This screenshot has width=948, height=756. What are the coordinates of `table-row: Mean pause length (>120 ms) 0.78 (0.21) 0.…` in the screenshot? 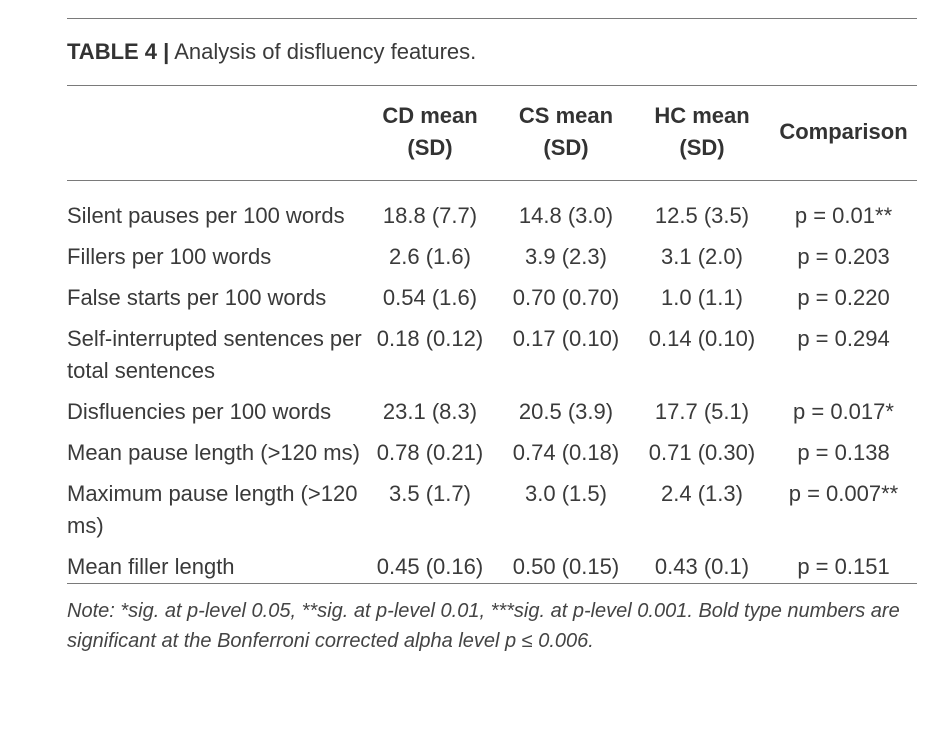 It's located at (492, 453).